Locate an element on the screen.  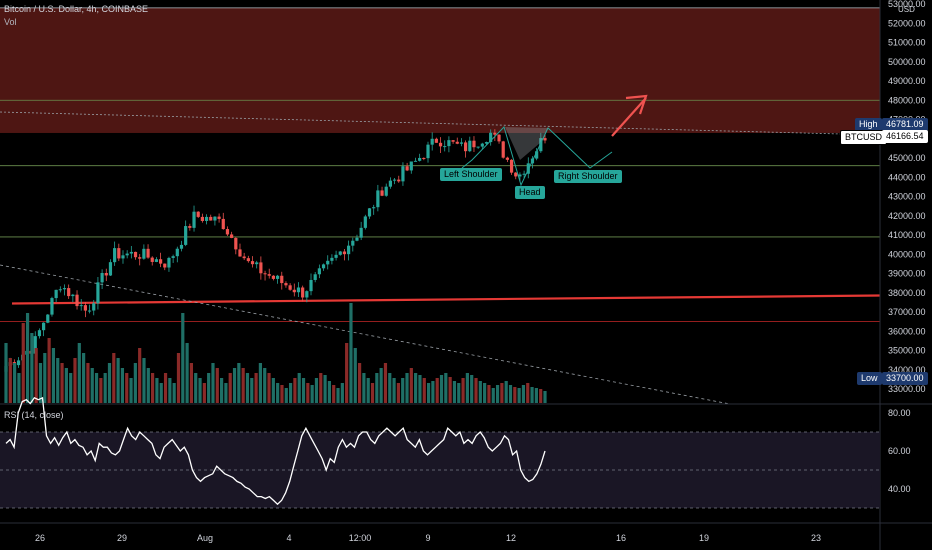
time-tick-label: 26 is located at coordinates (40, 538).